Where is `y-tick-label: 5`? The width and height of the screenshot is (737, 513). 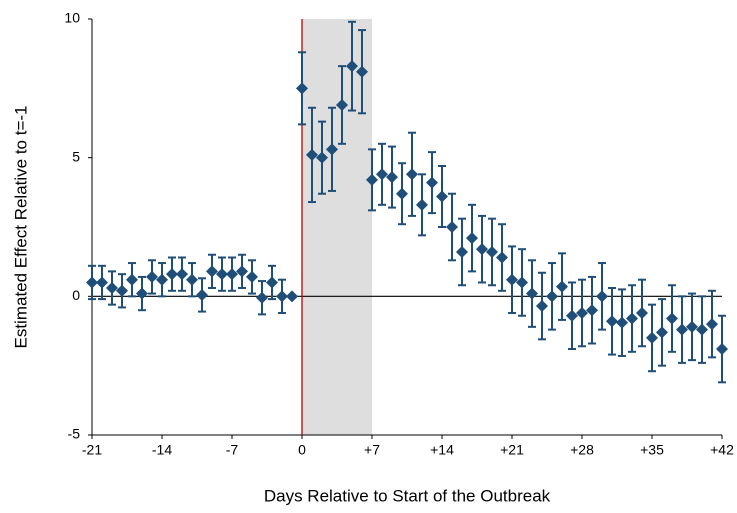 y-tick-label: 5 is located at coordinates (76, 156).